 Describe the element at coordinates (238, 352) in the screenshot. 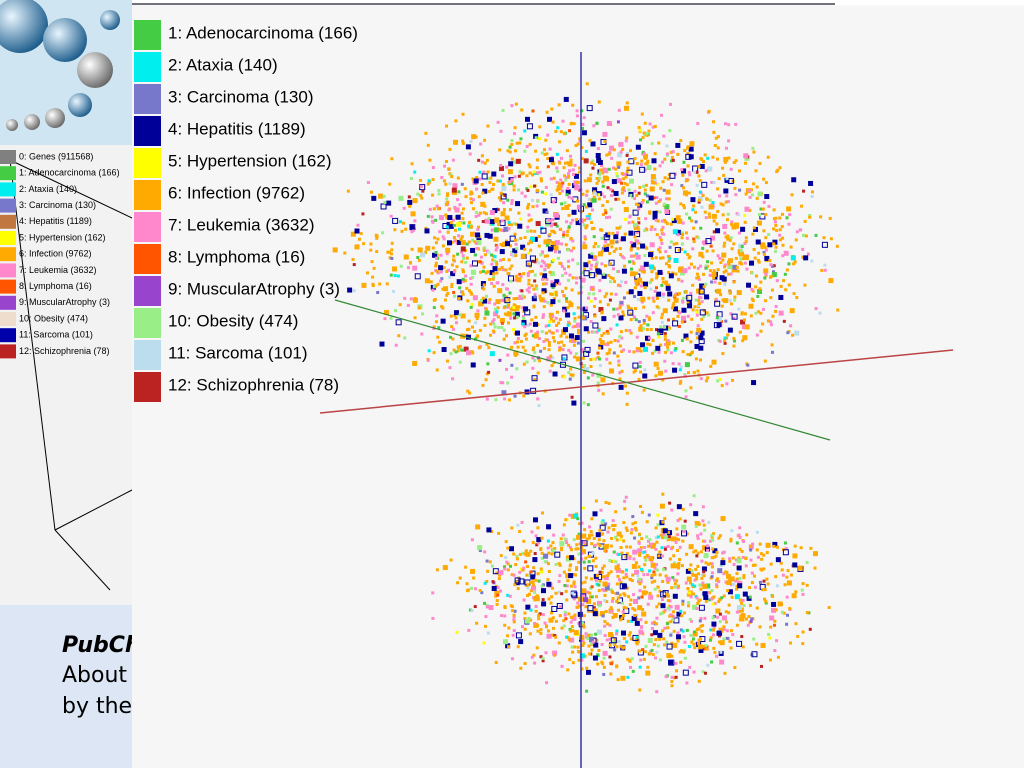

I see `legend-label: 11: Sarcoma (101)` at that location.